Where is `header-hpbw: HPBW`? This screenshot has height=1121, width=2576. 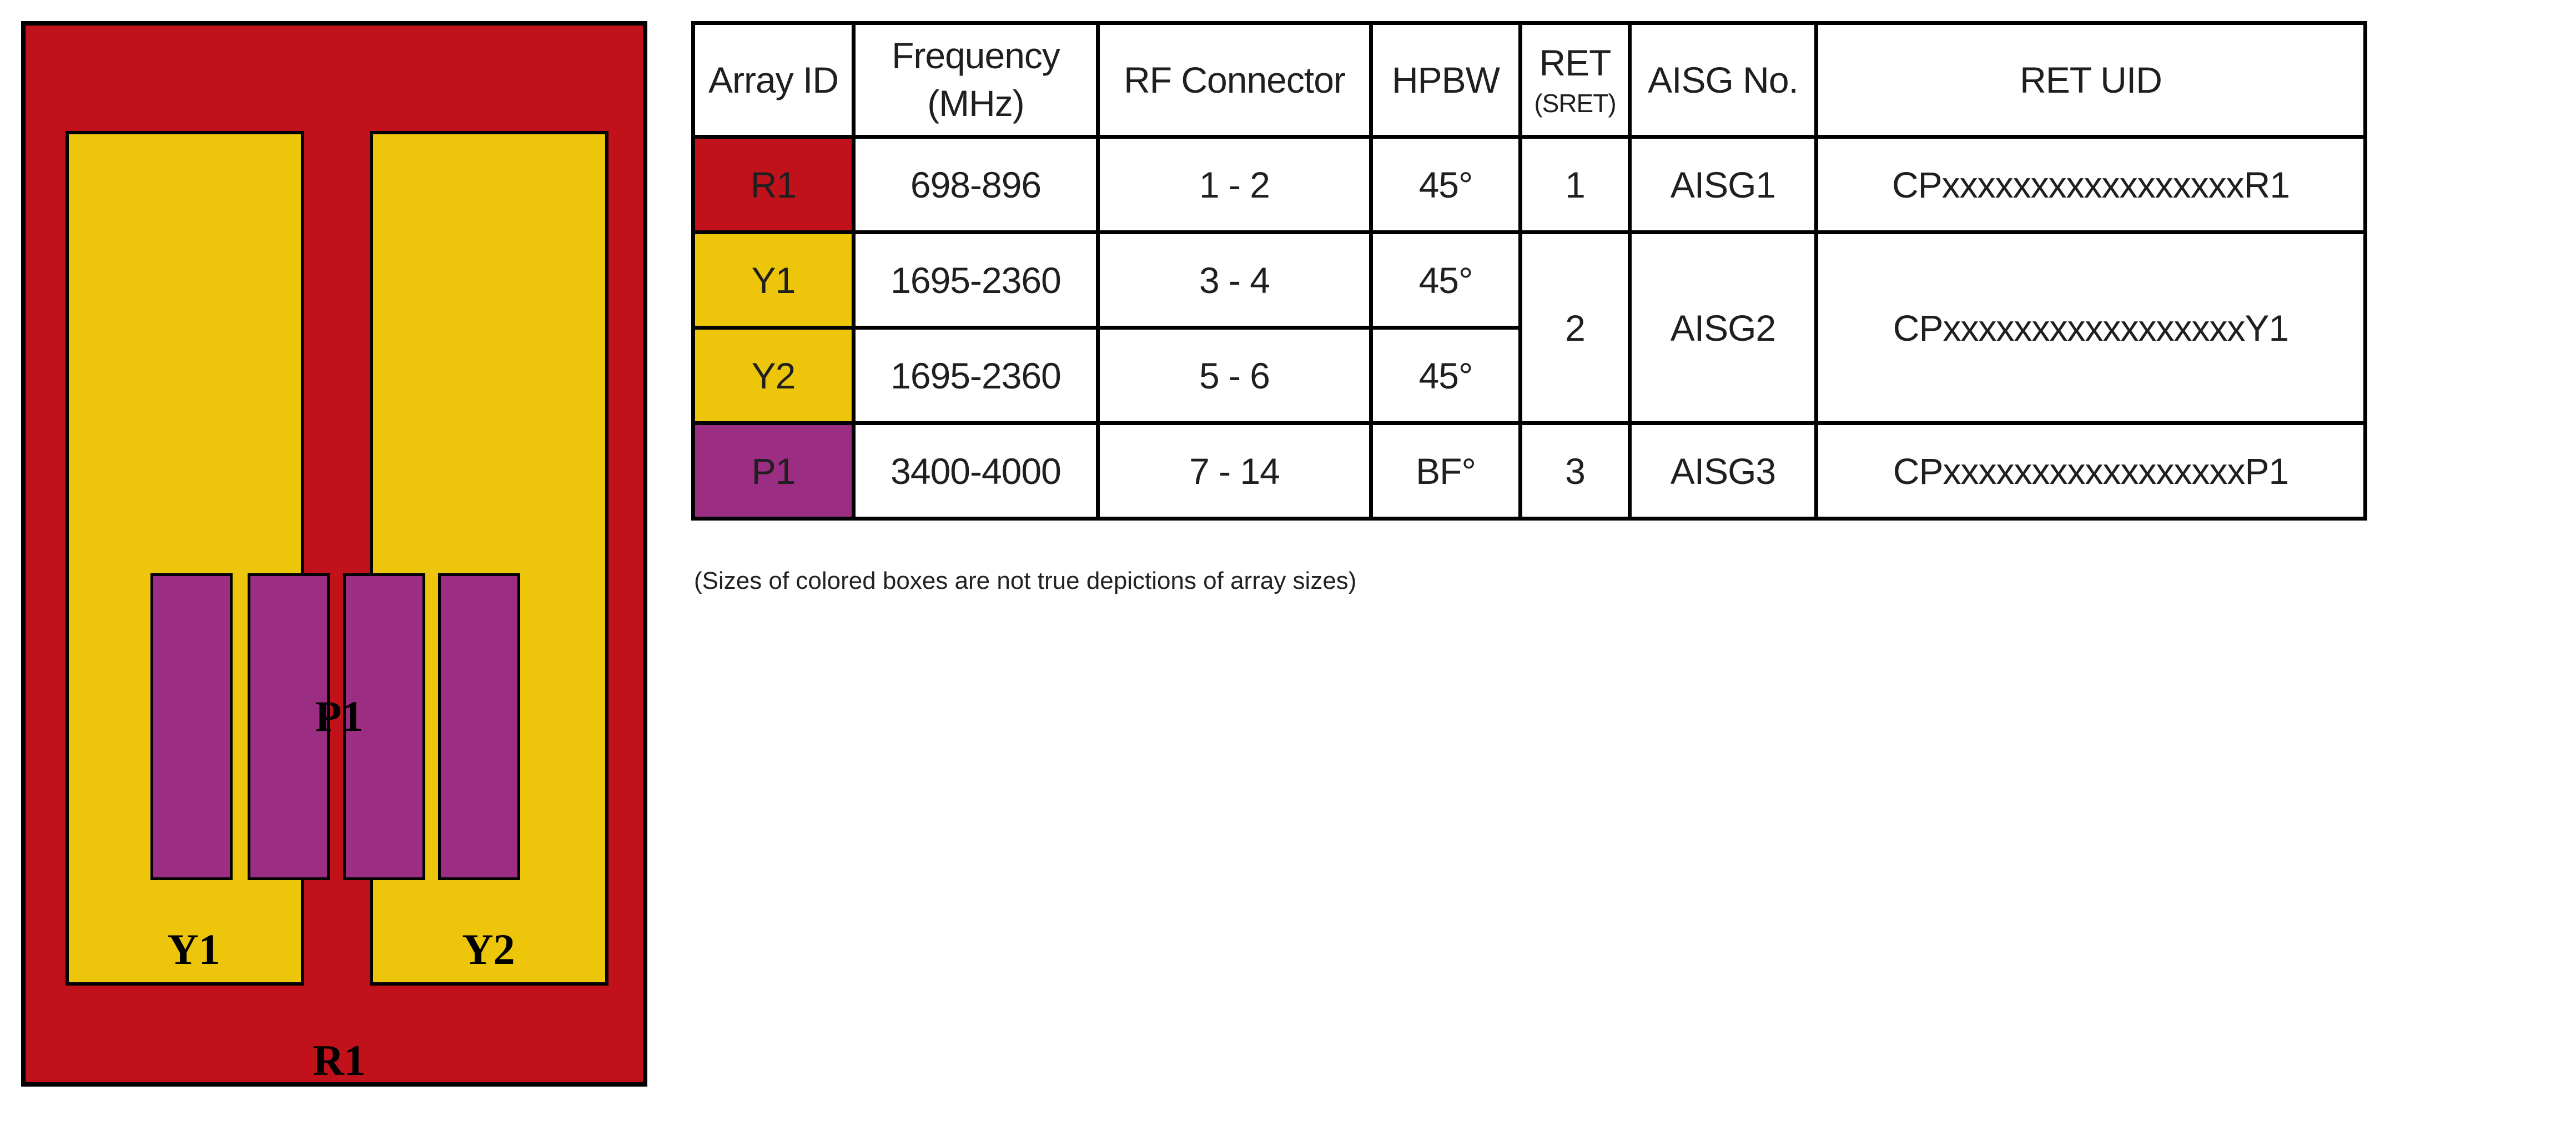
header-hpbw: HPBW is located at coordinates (1445, 80).